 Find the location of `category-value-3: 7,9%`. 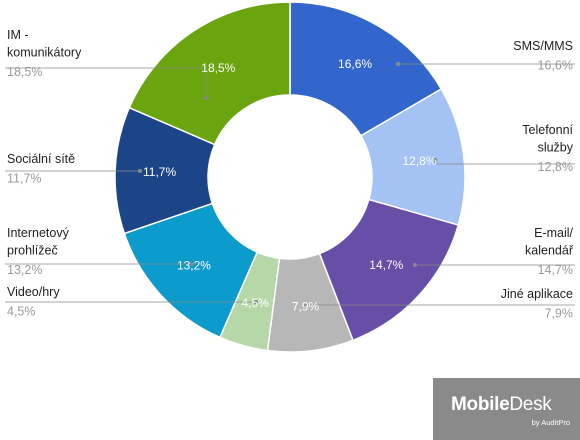

category-value-3: 7,9% is located at coordinates (559, 314).